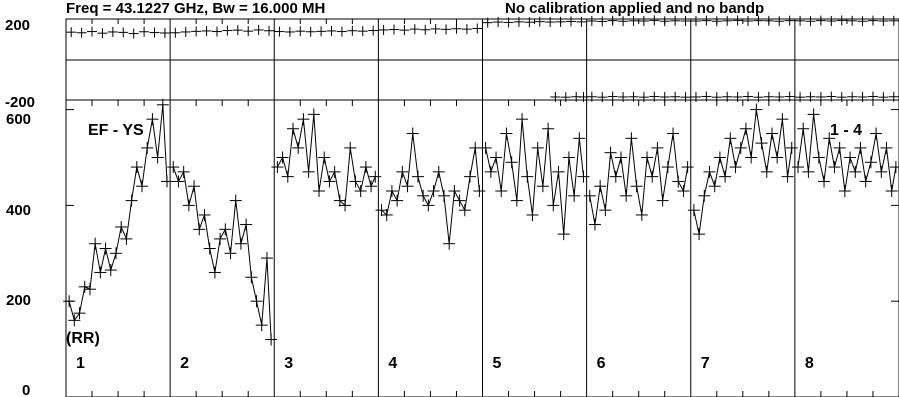 The height and width of the screenshot is (397, 899). Describe the element at coordinates (445, 363) in the screenshot. I see `channel-labels: 1 2 3 4 5 6 7 8` at that location.